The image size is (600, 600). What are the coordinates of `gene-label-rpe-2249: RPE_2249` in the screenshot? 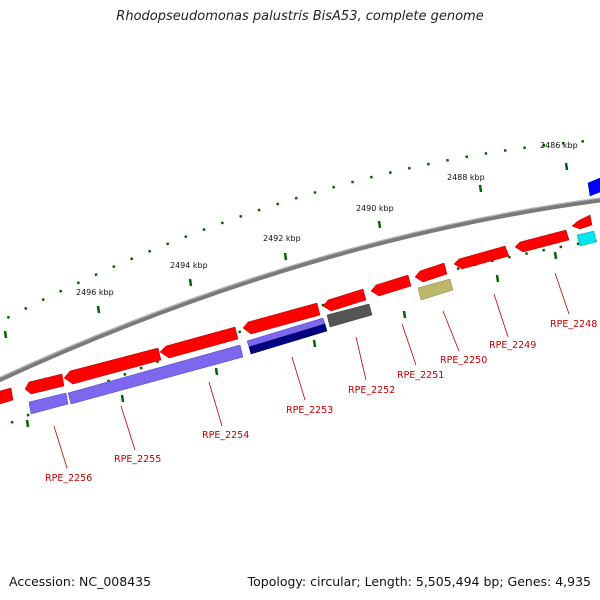 It's located at (512, 345).